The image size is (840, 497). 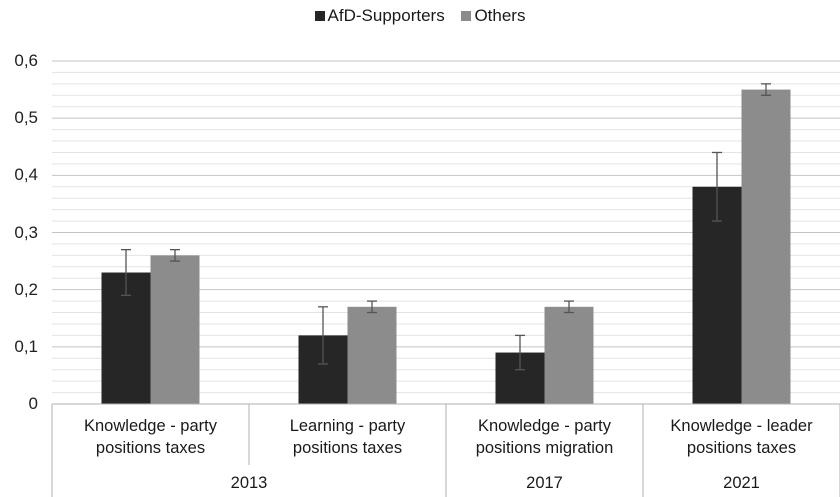 What do you see at coordinates (717, 295) in the screenshot?
I see `bar-afd` at bounding box center [717, 295].